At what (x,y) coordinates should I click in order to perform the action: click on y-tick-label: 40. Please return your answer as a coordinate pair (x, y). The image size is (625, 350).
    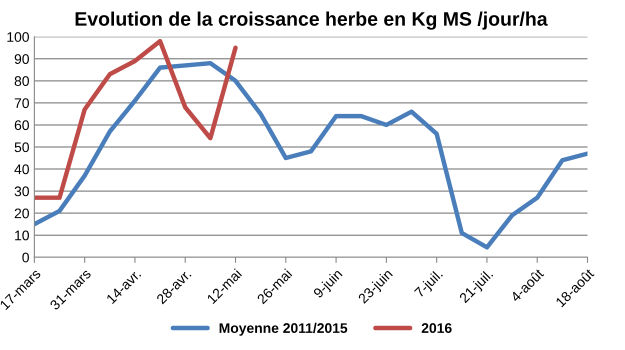
    Looking at the image, I should click on (21, 169).